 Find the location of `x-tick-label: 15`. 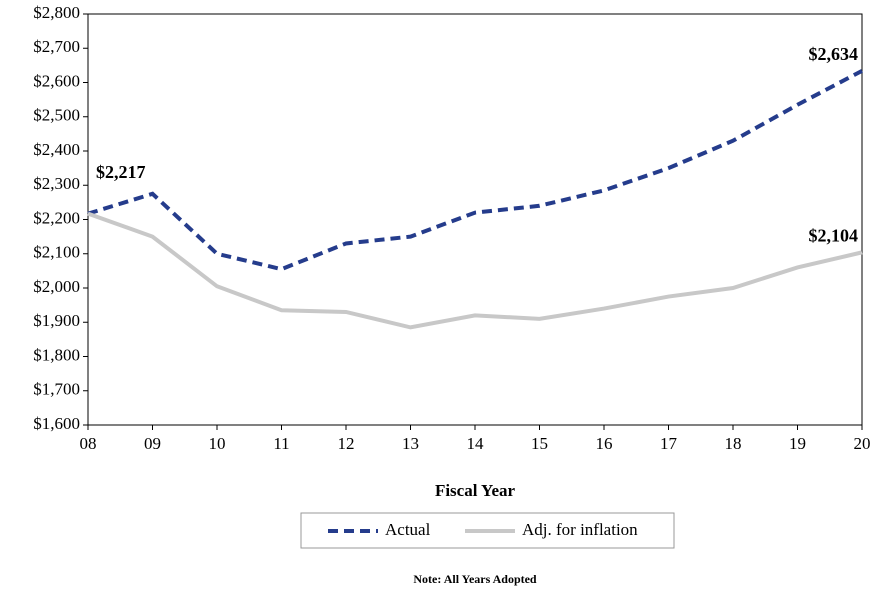

x-tick-label: 15 is located at coordinates (539, 443).